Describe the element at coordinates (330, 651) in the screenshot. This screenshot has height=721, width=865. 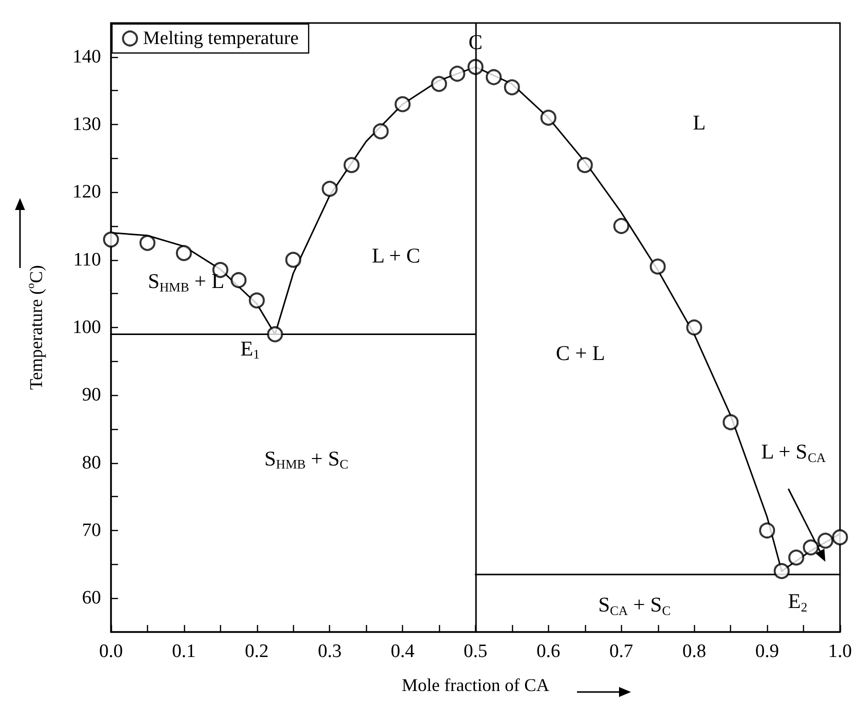
I see `x-tick-label: 0.3` at that location.